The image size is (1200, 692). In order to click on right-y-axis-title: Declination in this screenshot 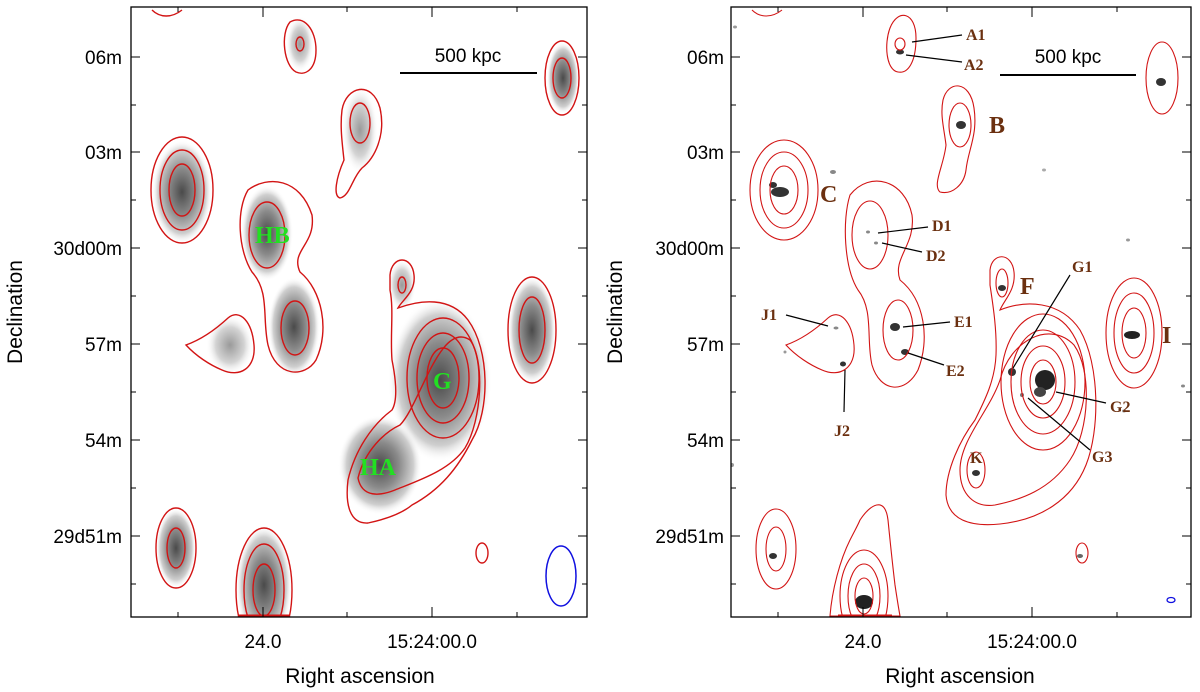, I will do `click(615, 312)`.